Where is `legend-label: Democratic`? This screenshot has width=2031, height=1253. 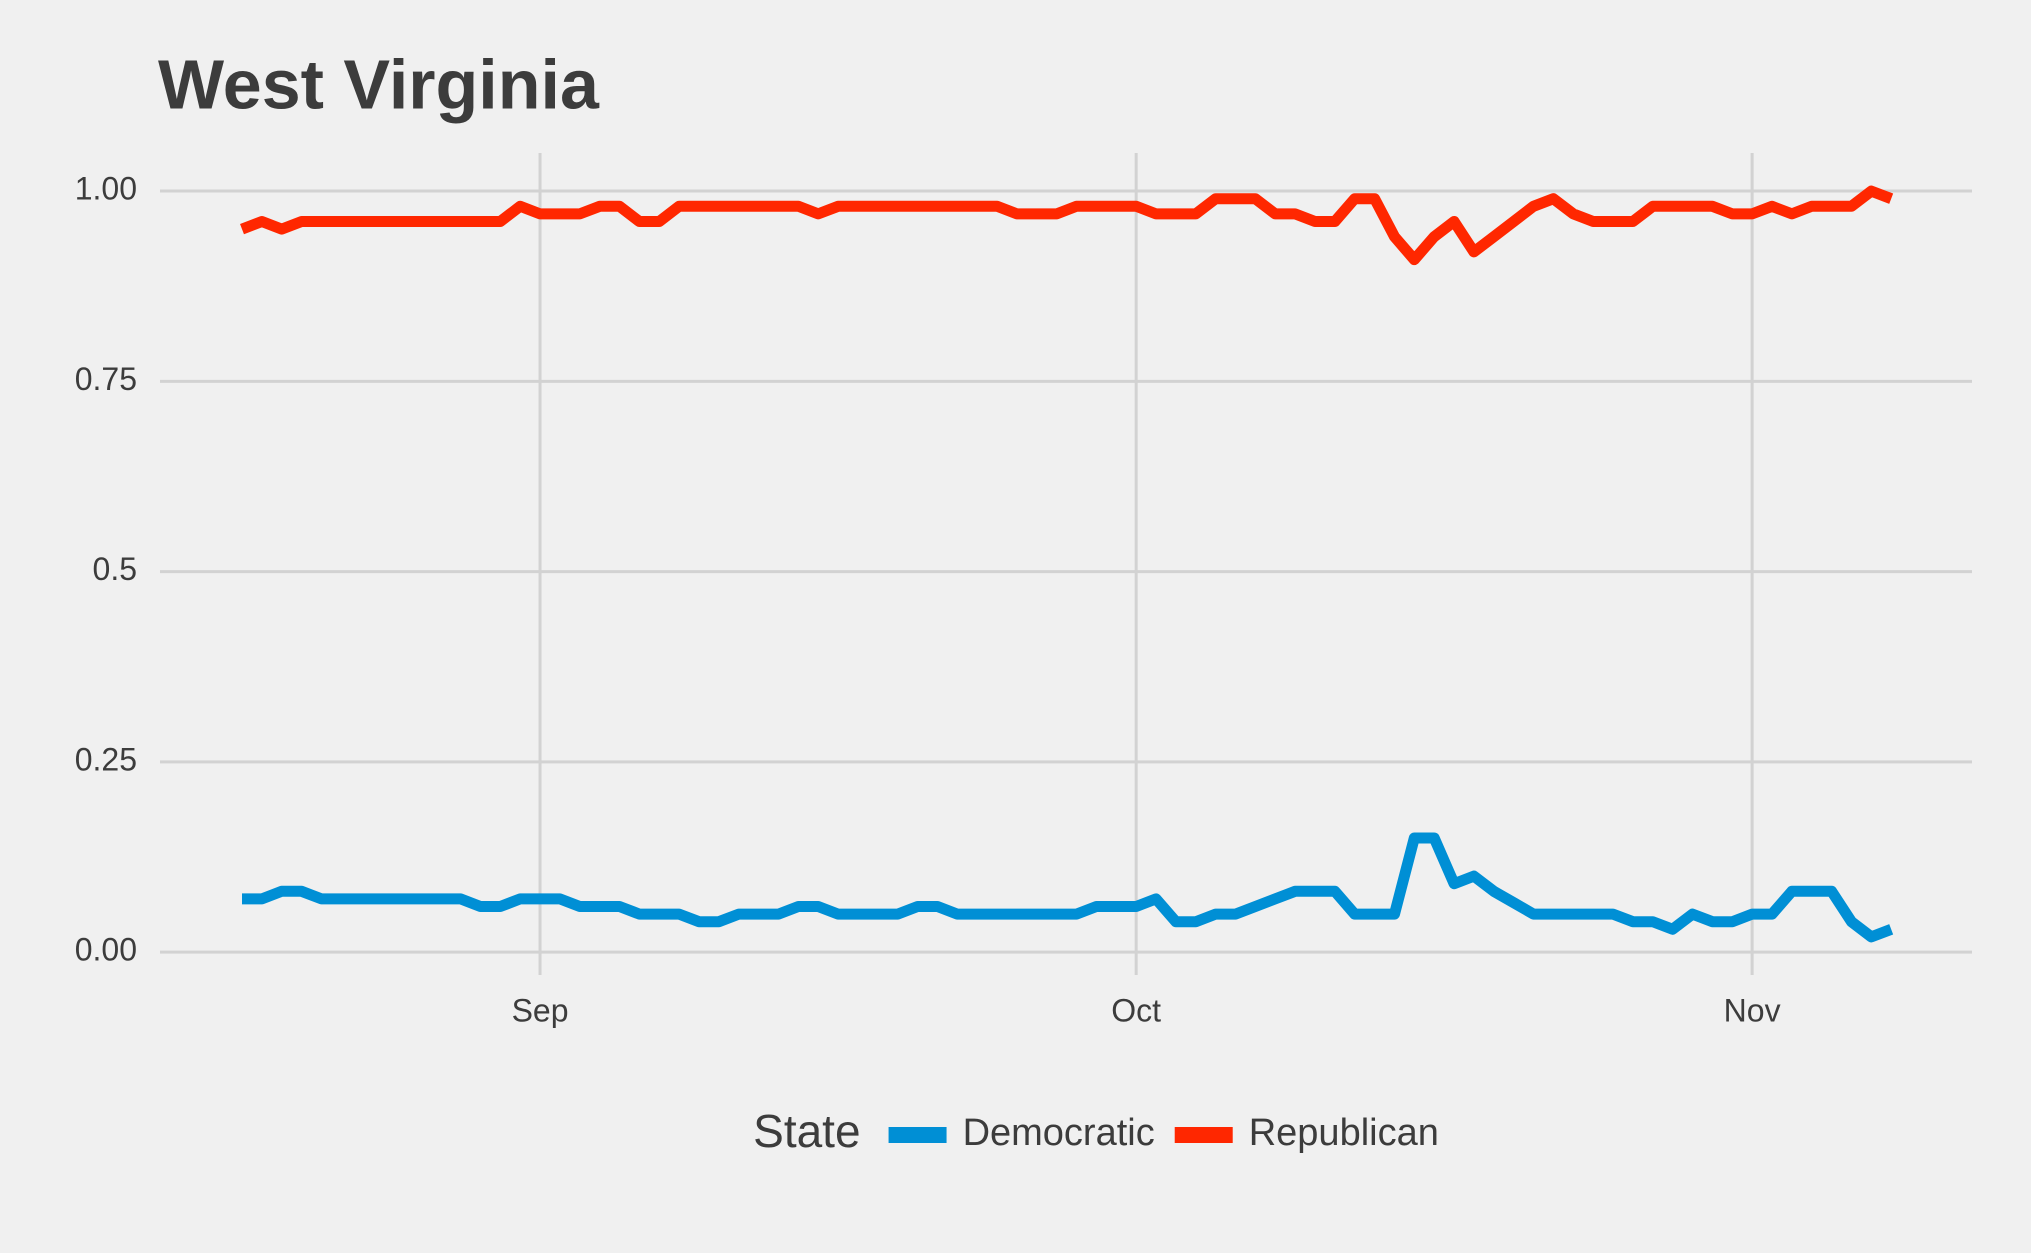 legend-label: Democratic is located at coordinates (1059, 1133).